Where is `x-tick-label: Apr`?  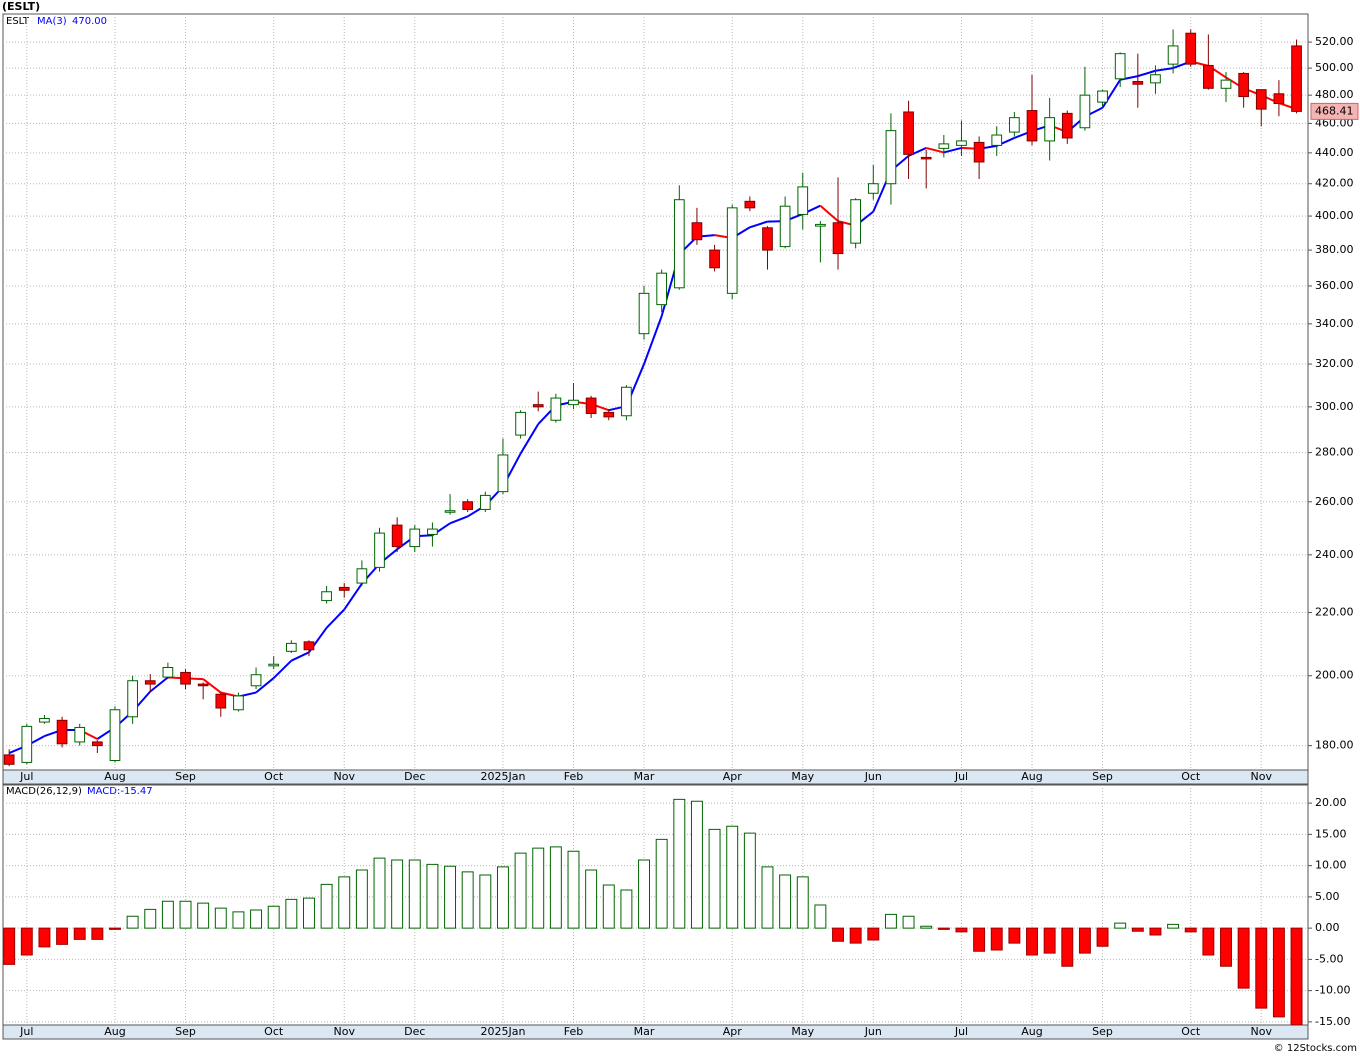 x-tick-label: Apr is located at coordinates (733, 776).